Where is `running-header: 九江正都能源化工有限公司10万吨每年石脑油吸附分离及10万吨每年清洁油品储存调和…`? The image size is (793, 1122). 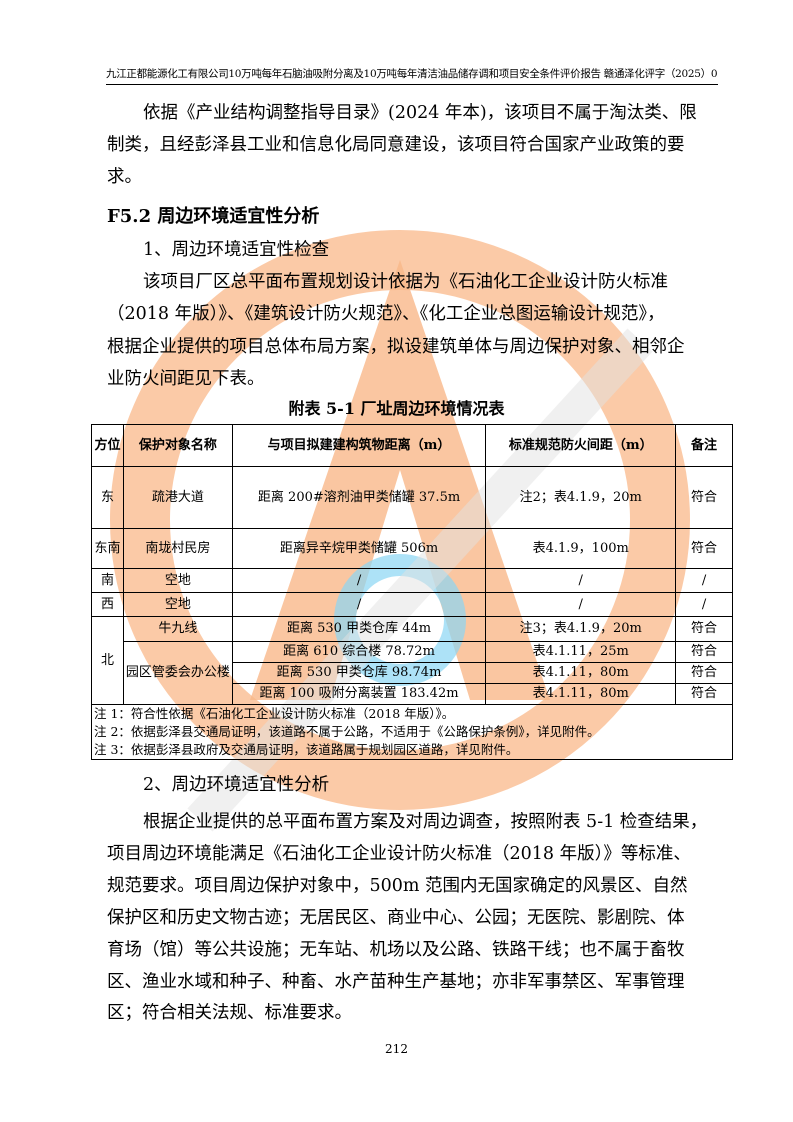
running-header: 九江正都能源化工有限公司10万吨每年石脑油吸附分离及10万吨每年清洁油品储存调和… is located at coordinates (412, 75).